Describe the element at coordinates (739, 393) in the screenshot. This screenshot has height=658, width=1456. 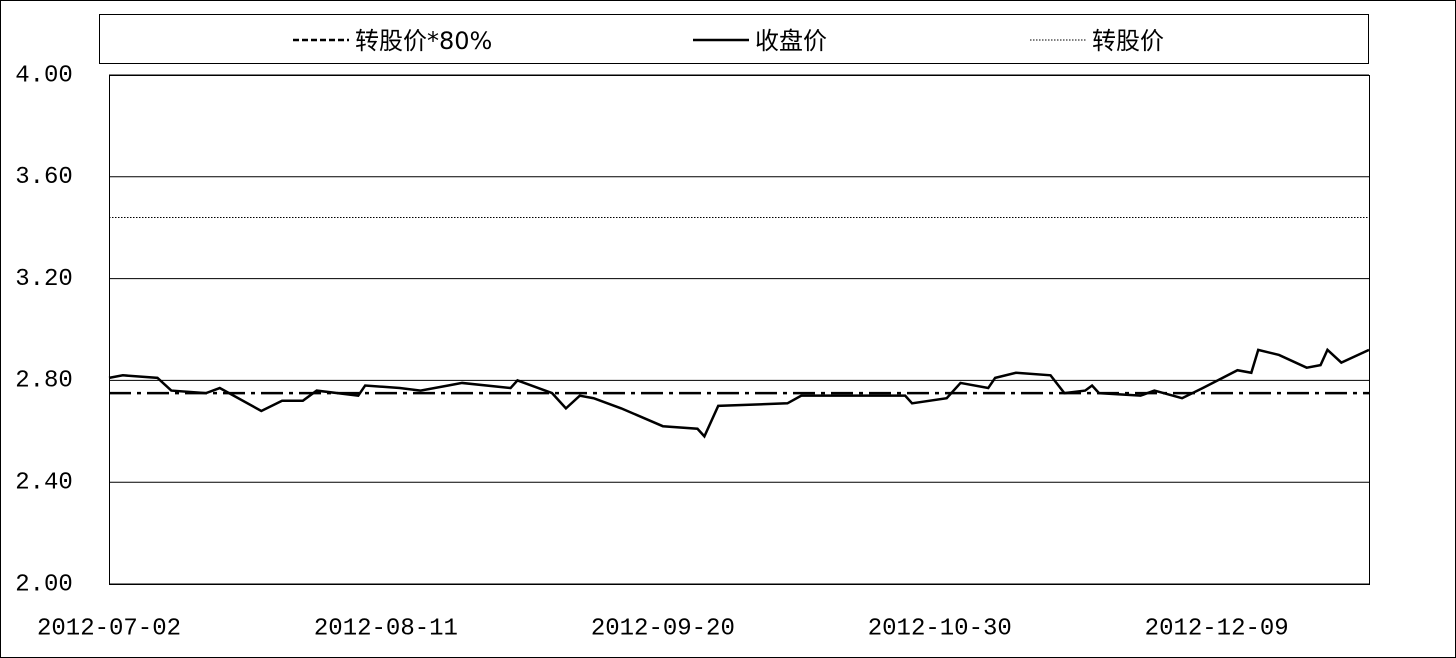
I see `close-price-line` at that location.